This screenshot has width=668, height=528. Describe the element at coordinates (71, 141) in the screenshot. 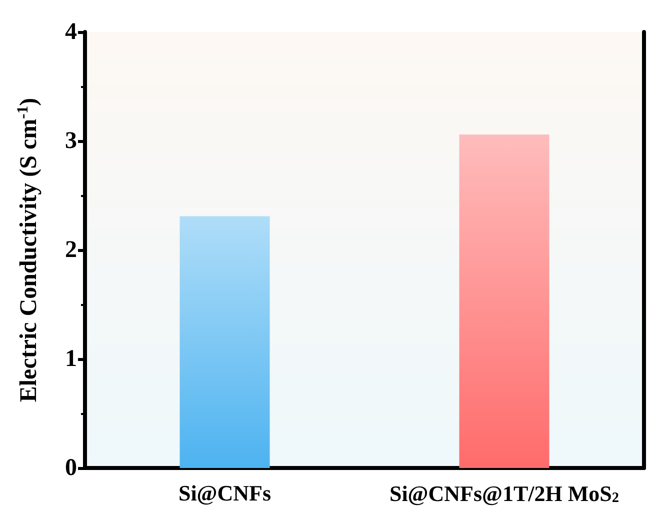

I see `y-tick-label: 3` at that location.